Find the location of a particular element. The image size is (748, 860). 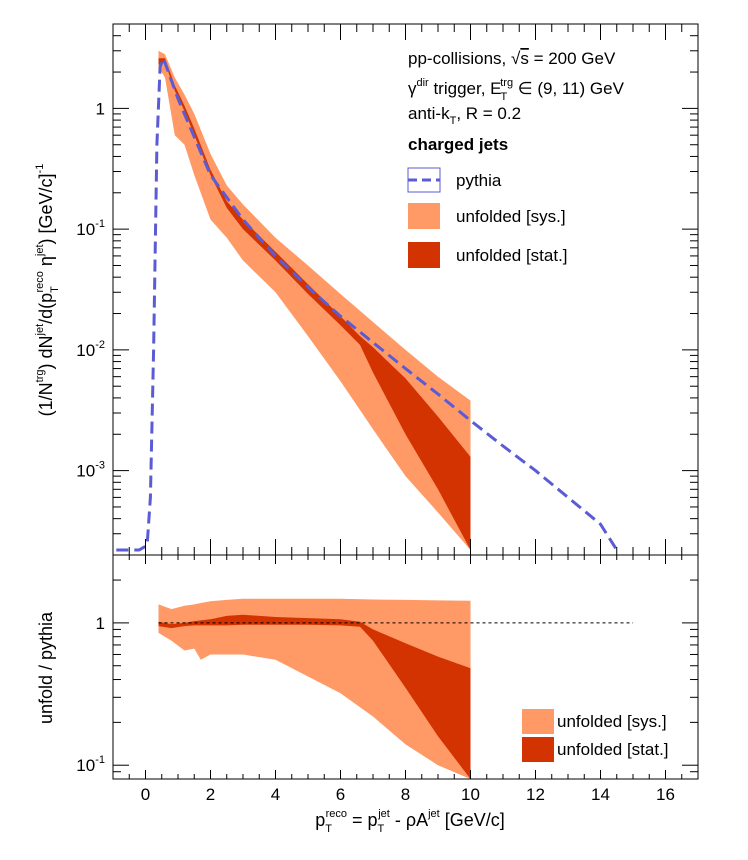

bottom-legend-label-stat: unfolded [stat.] is located at coordinates (613, 749).